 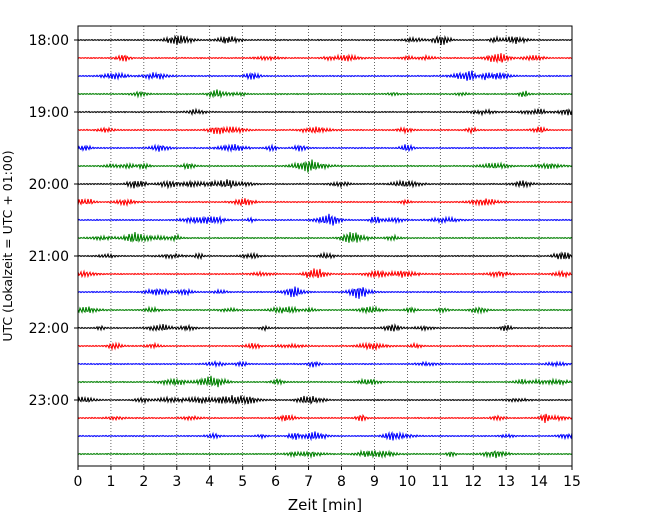 What do you see at coordinates (275, 482) in the screenshot?
I see `x-tick-label-6: 6` at bounding box center [275, 482].